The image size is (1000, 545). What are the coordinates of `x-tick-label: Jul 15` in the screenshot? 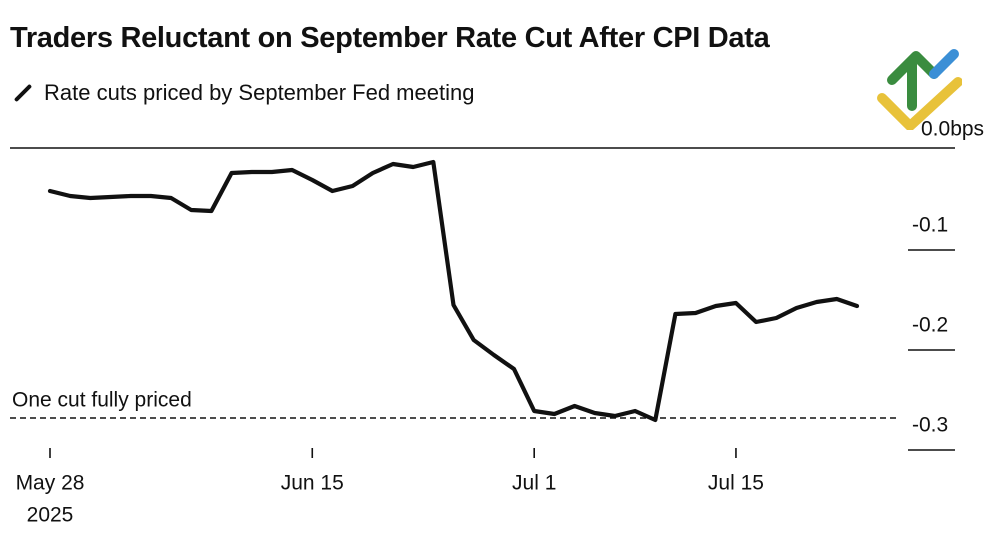 It's located at (736, 483).